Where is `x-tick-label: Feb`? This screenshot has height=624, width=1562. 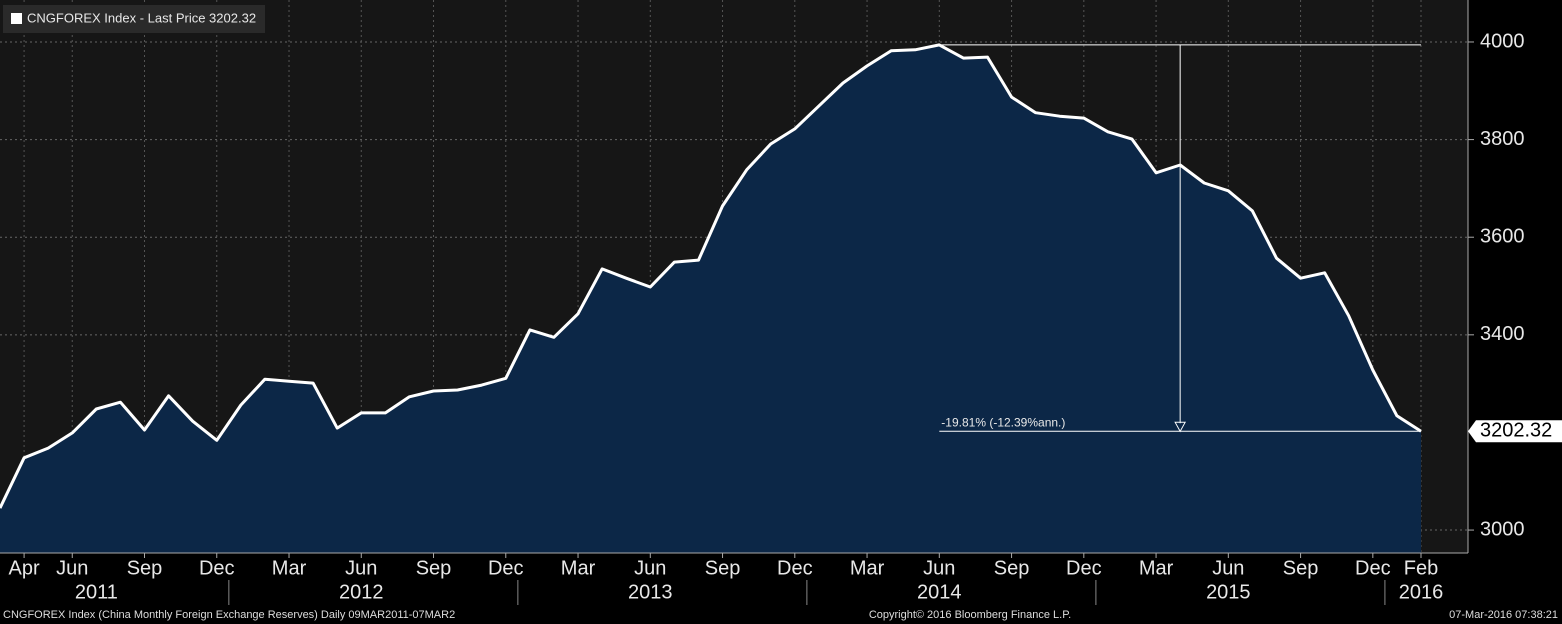 x-tick-label: Feb is located at coordinates (1421, 568).